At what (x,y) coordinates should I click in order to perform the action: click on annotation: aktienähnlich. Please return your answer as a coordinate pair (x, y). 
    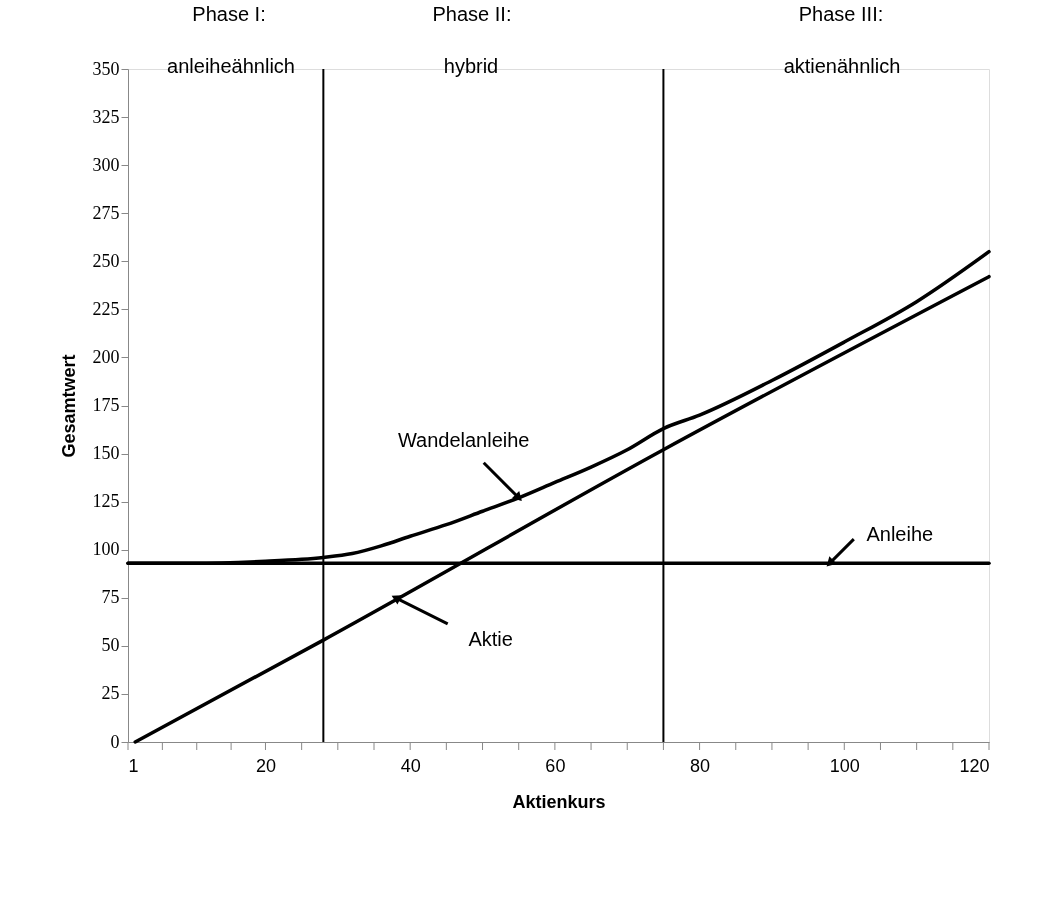
    Looking at the image, I should click on (842, 66).